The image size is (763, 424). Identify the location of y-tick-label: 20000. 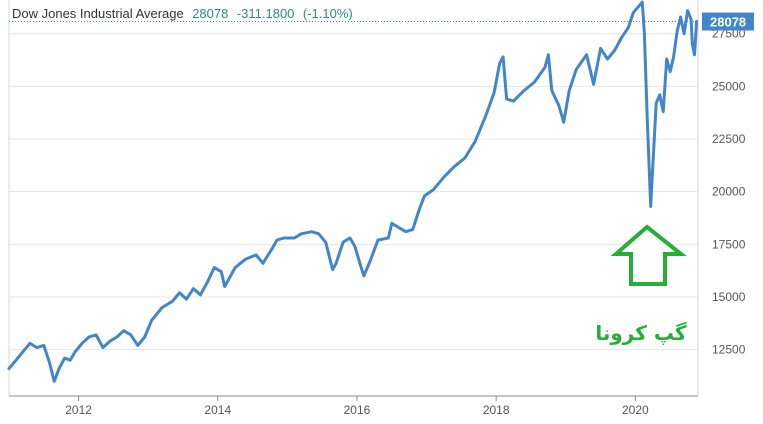
(729, 192).